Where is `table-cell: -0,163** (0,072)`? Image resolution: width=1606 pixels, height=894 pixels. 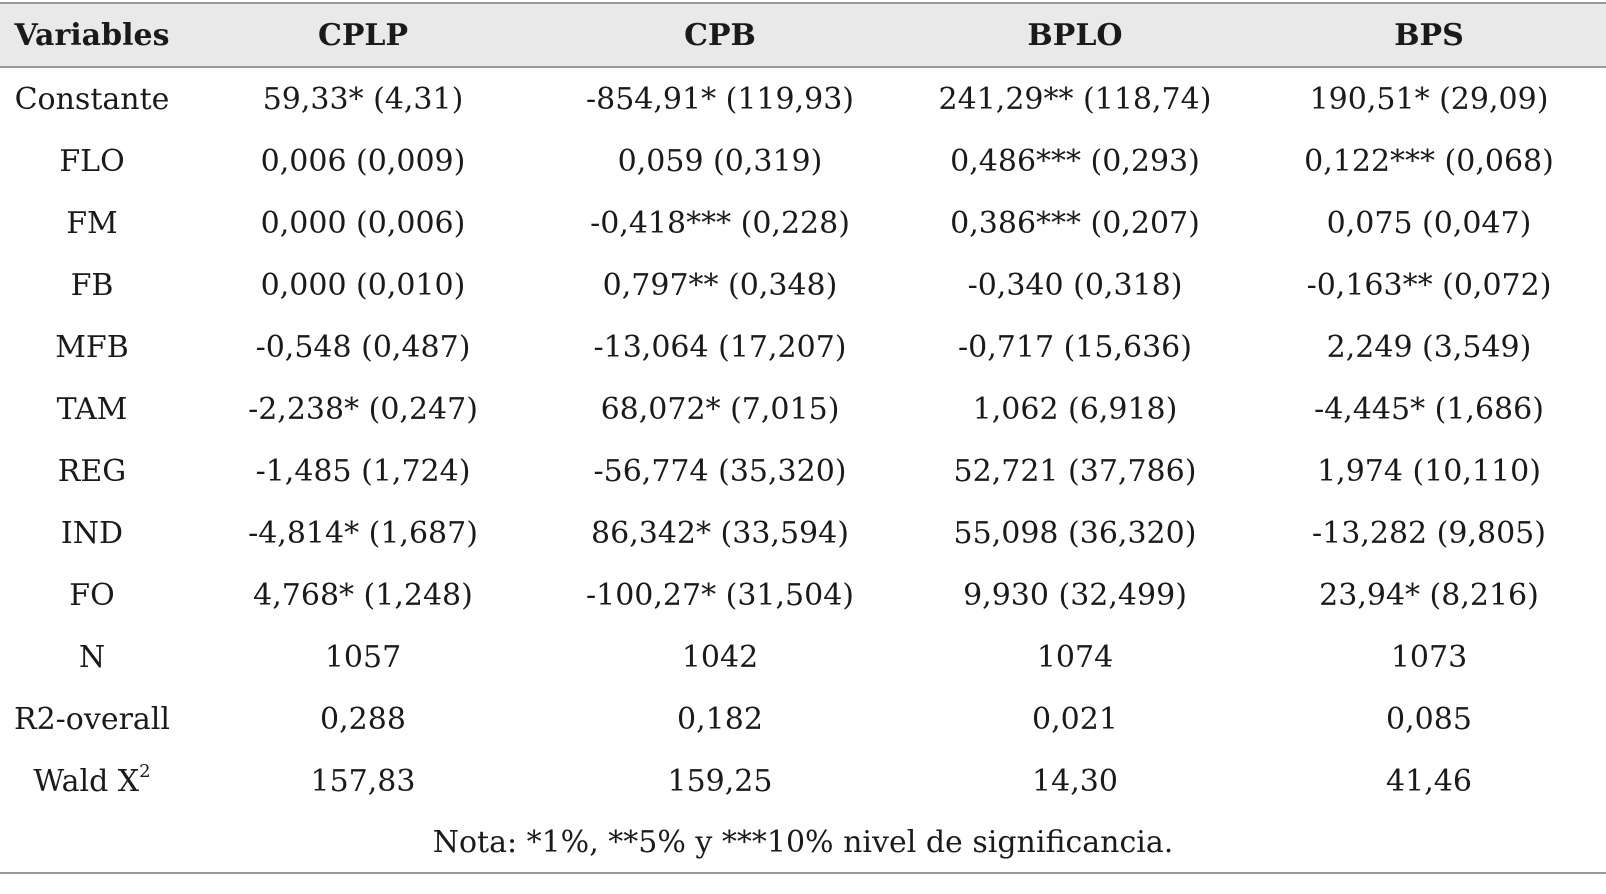
table-cell: -0,163** (0,072) is located at coordinates (1429, 285).